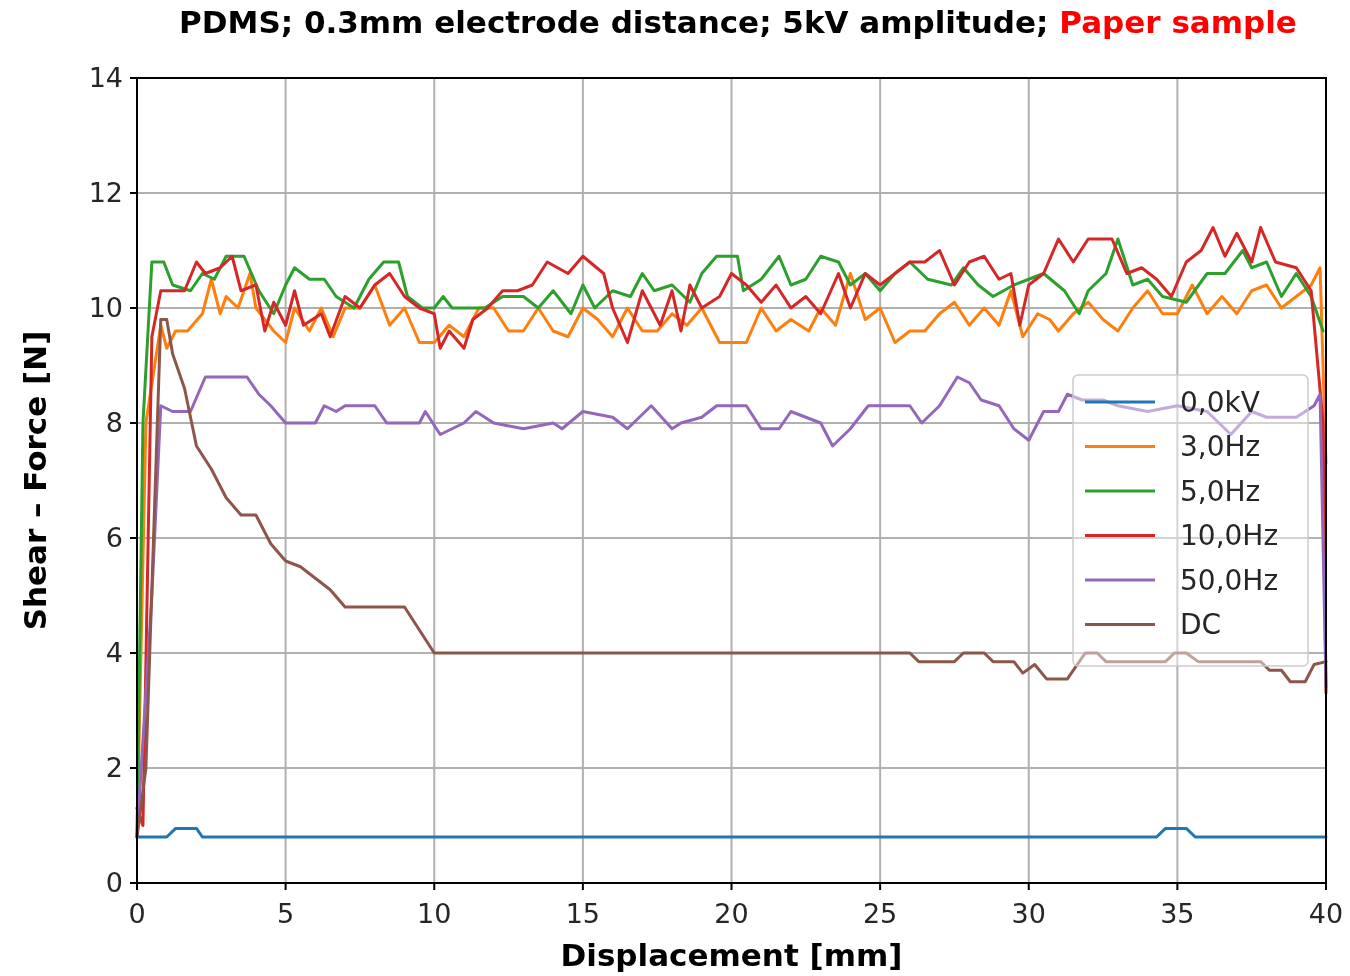 The image size is (1350, 976). I want to click on x-tick-label: 30, so click(1028, 913).